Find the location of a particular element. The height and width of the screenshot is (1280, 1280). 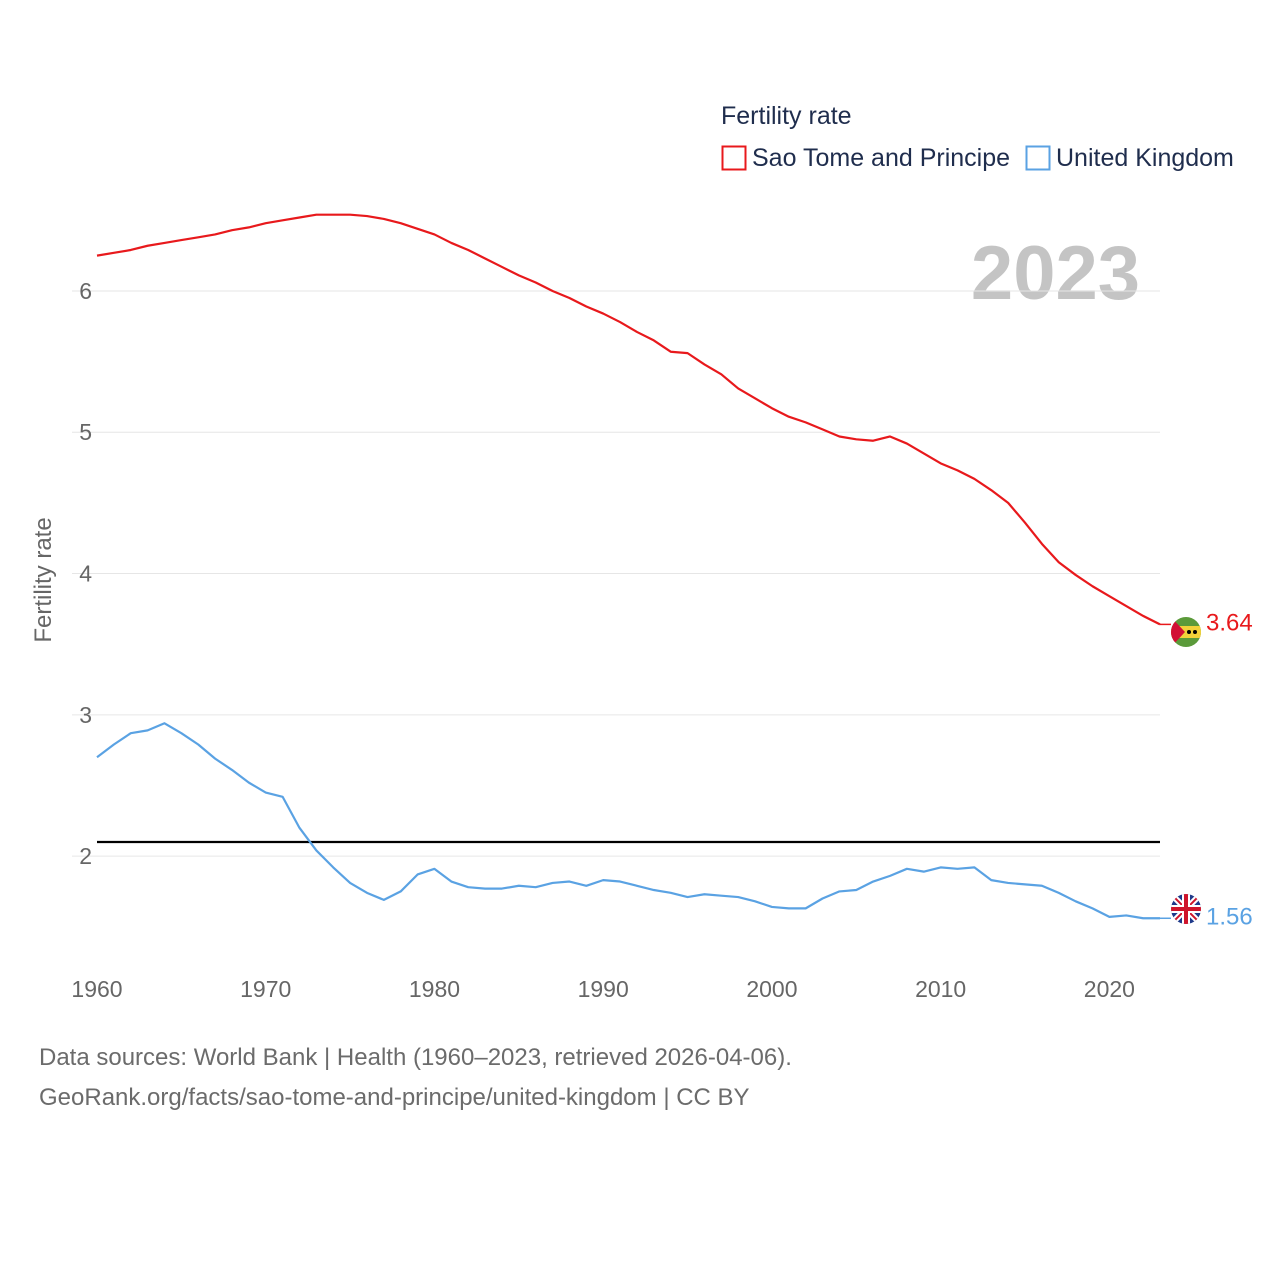

y-axis-title: Fertility rate is located at coordinates (43, 579).